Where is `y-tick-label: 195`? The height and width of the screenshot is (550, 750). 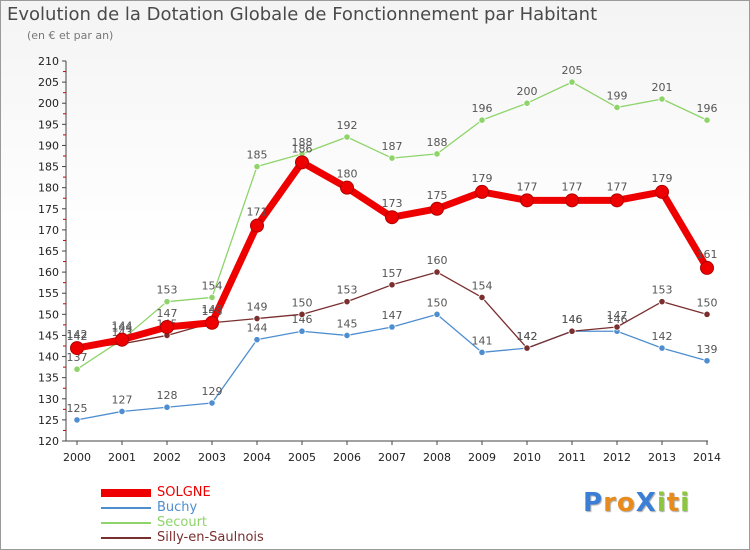
y-tick-label: 195 is located at coordinates (48, 124).